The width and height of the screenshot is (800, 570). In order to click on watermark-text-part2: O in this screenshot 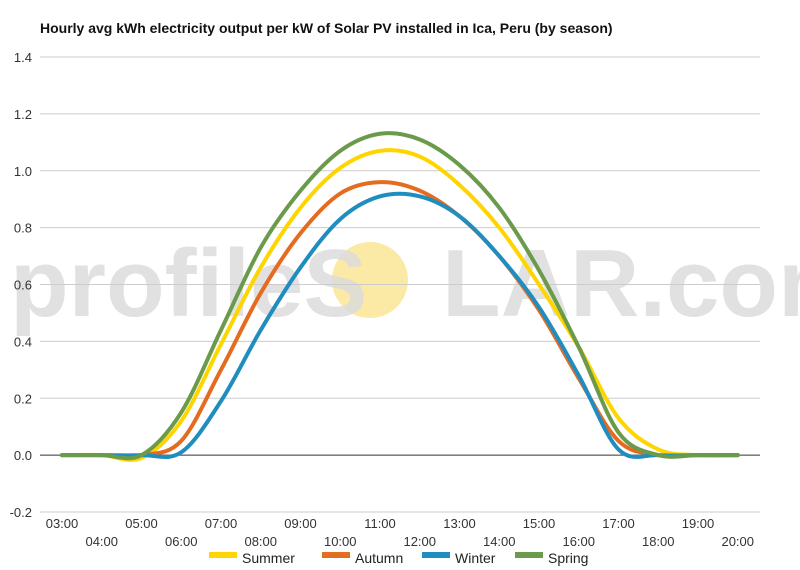, I will do `click(404, 283)`.